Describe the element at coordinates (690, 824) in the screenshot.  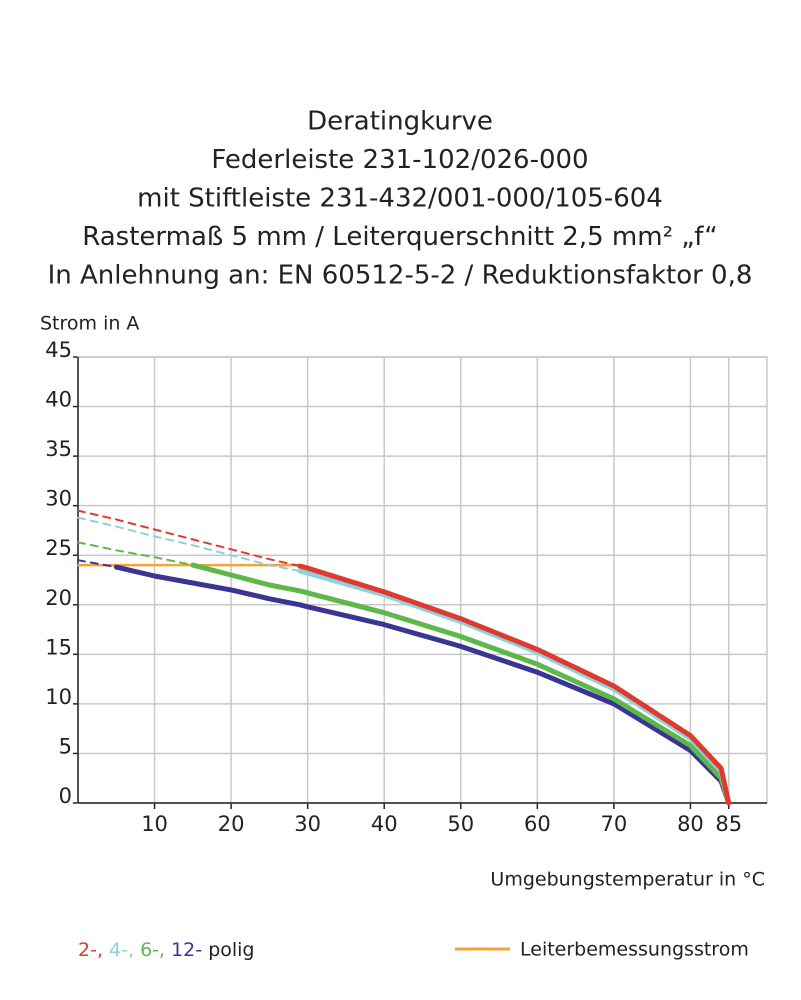
I see `x-tick-label: 80` at that location.